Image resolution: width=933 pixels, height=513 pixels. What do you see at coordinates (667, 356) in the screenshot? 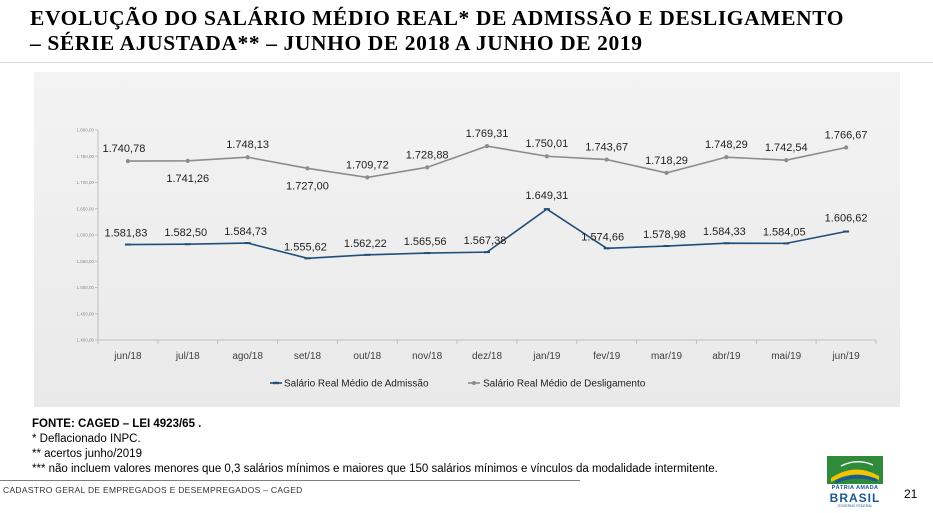
I see `x-tick-label: mar/19` at bounding box center [667, 356].